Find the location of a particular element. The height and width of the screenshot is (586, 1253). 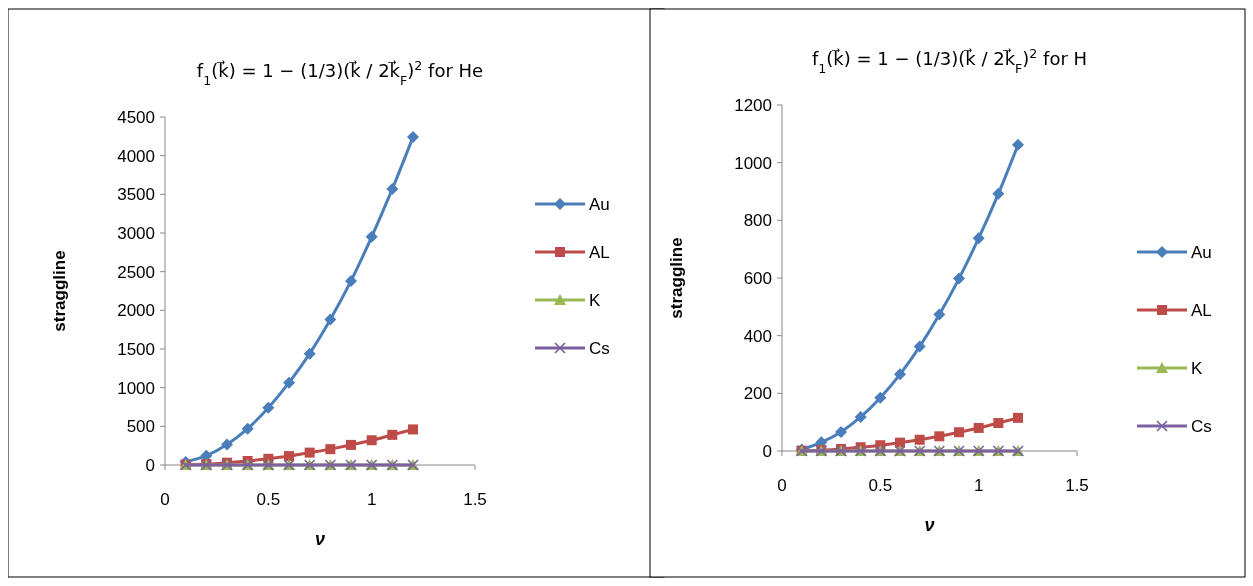

y-tick-label: 1500 is located at coordinates (136, 349).